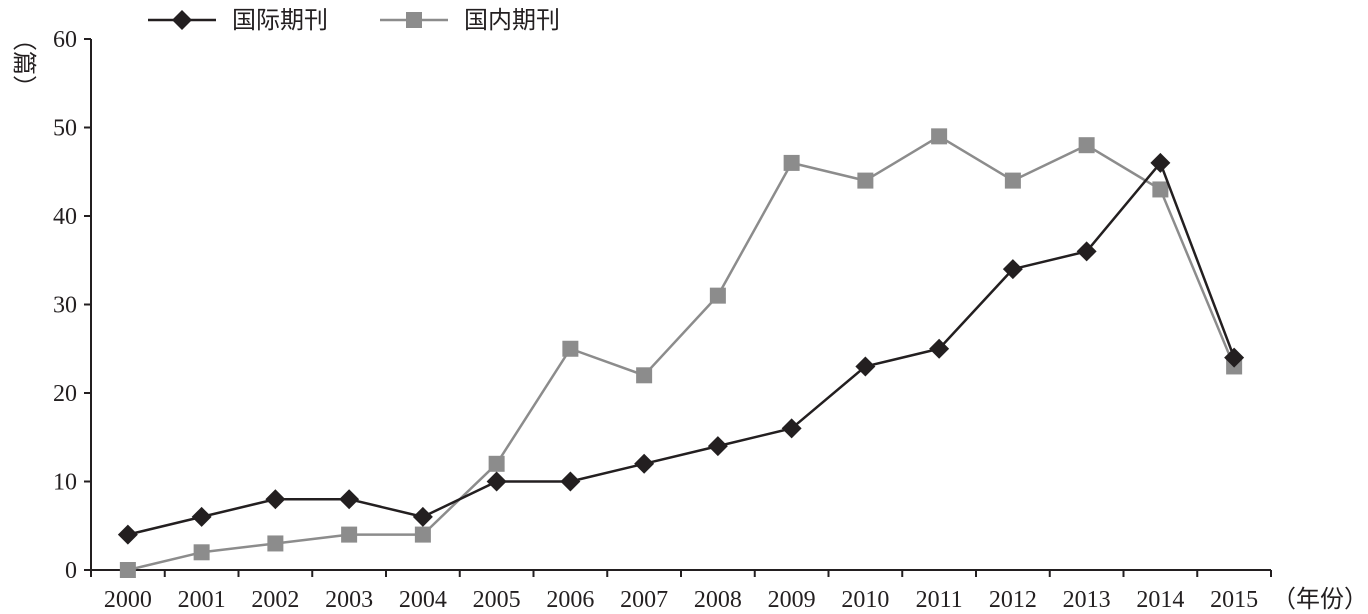 Image resolution: width=1368 pixels, height=614 pixels. Describe the element at coordinates (1013, 600) in the screenshot. I see `x-tick-label: 2012` at that location.